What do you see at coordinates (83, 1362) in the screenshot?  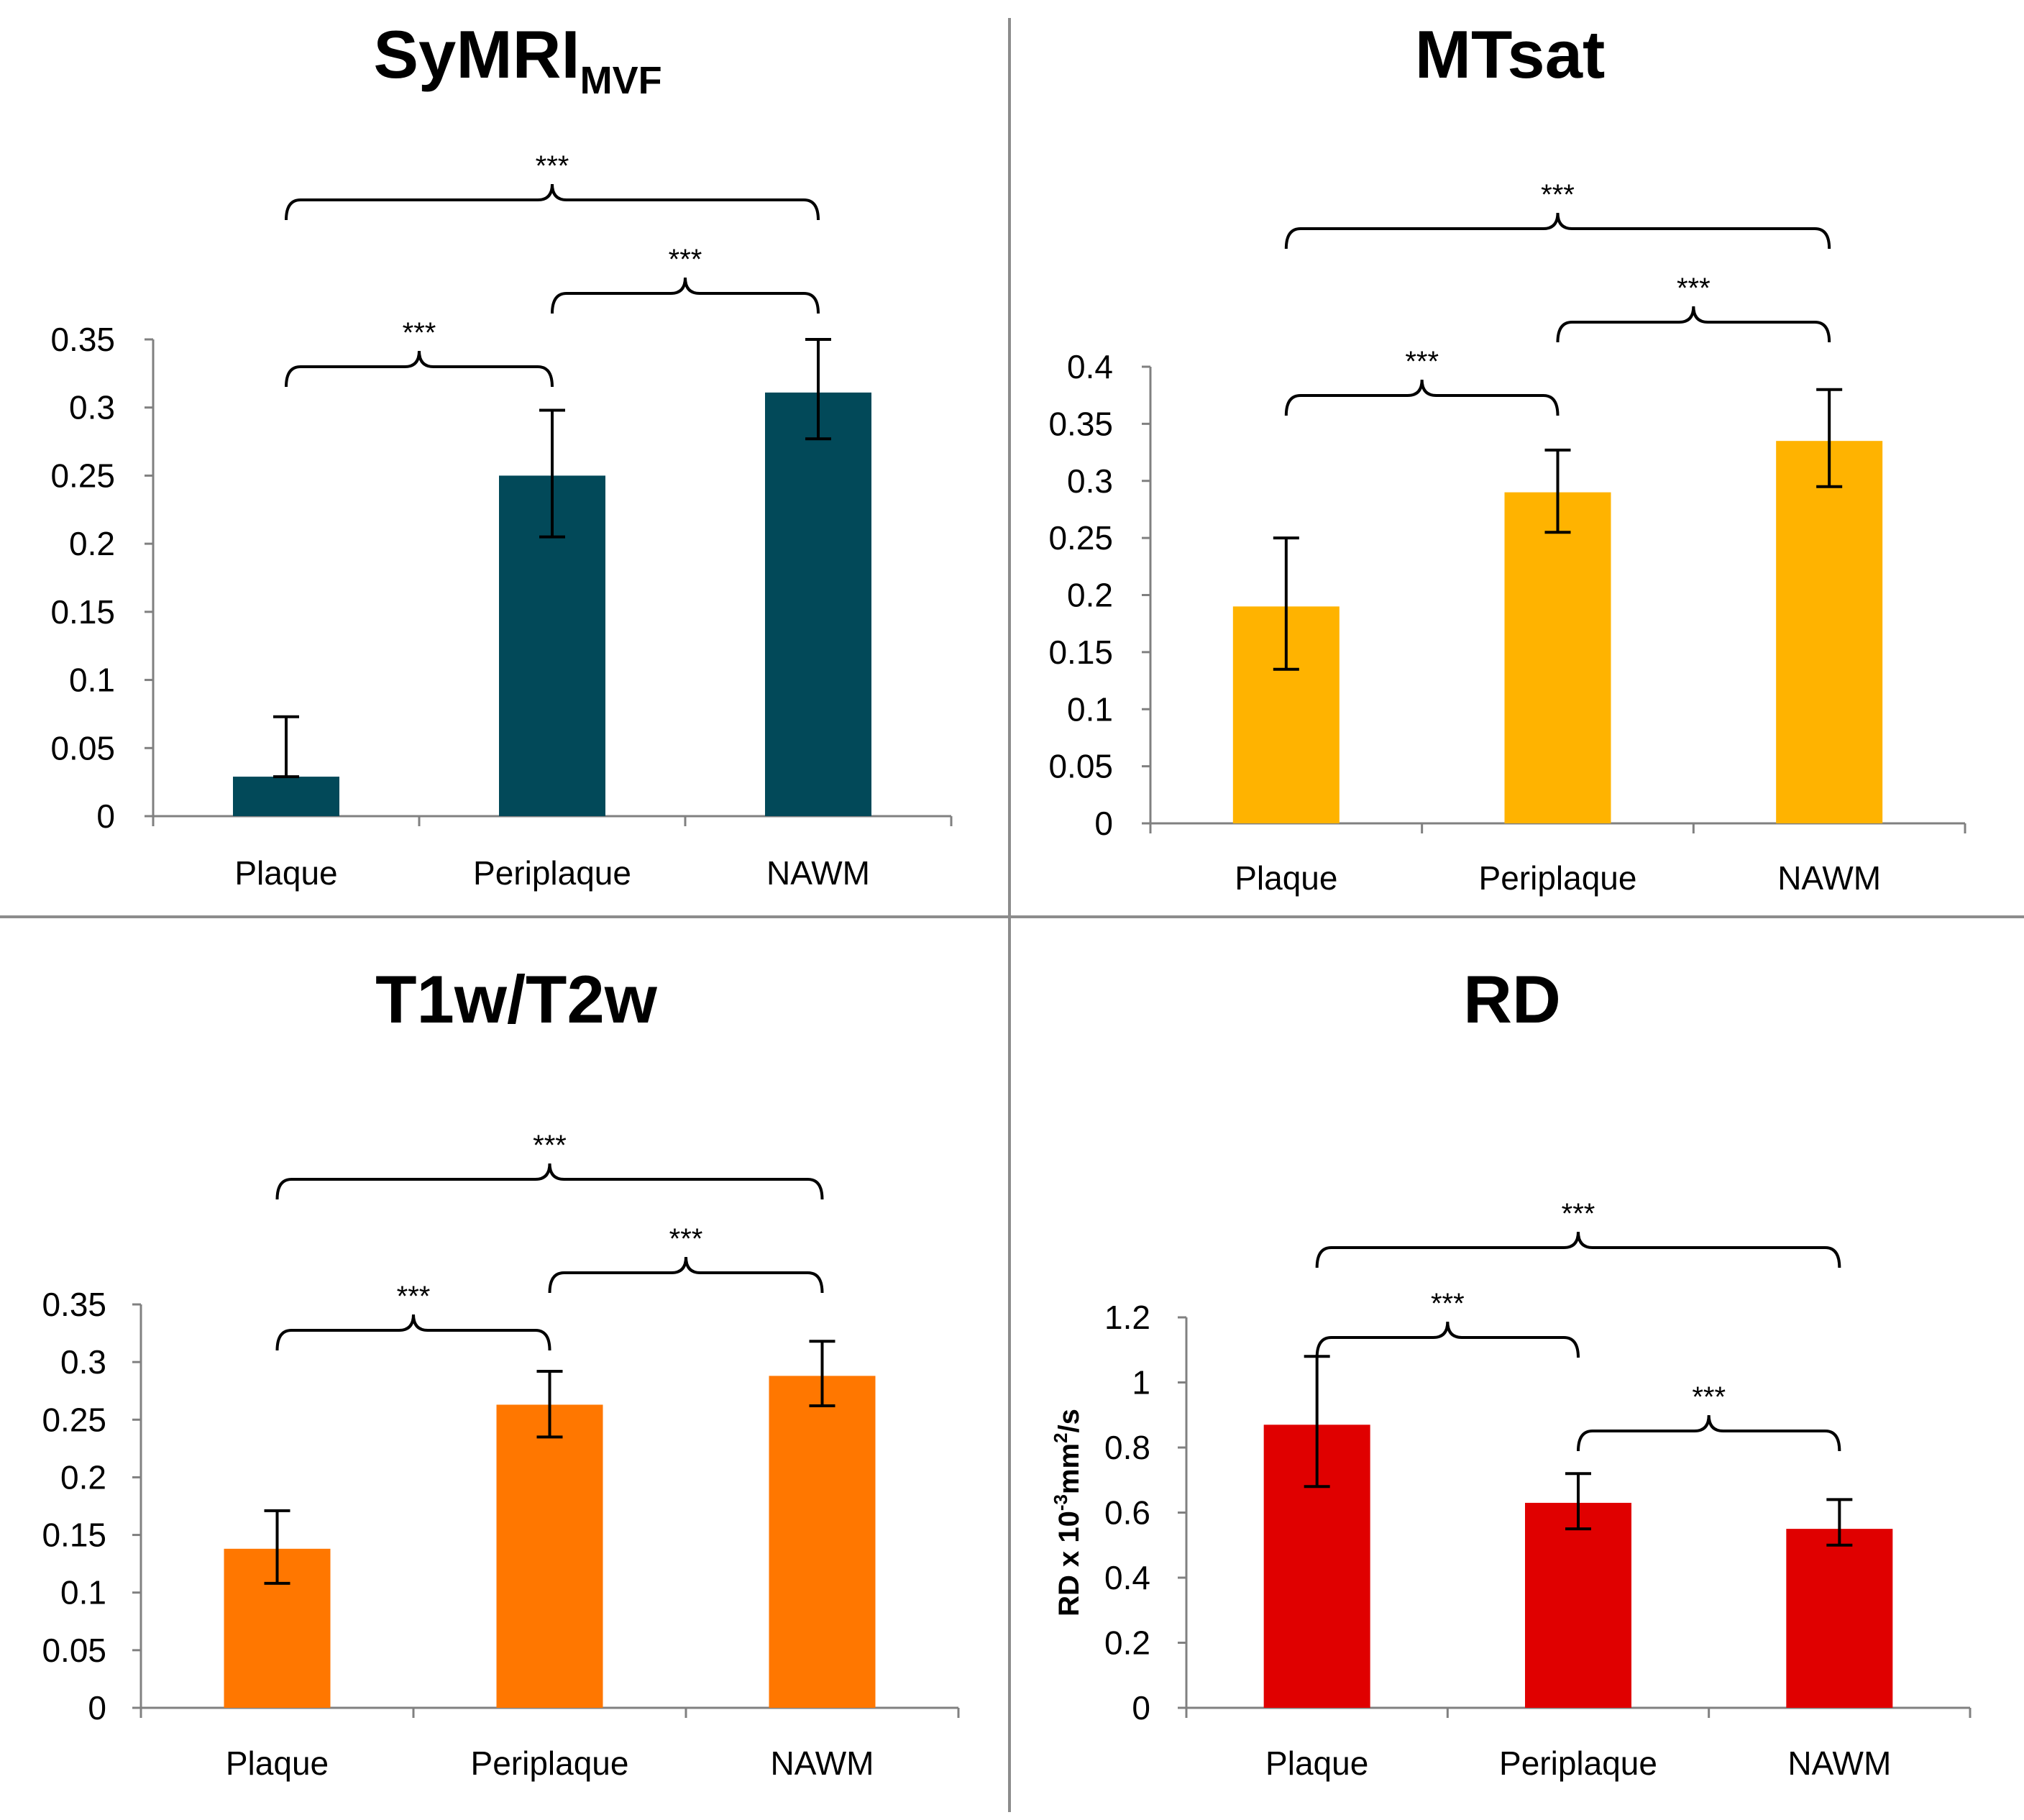 I see `chart-2-ytick-label-6: 0.3` at bounding box center [83, 1362].